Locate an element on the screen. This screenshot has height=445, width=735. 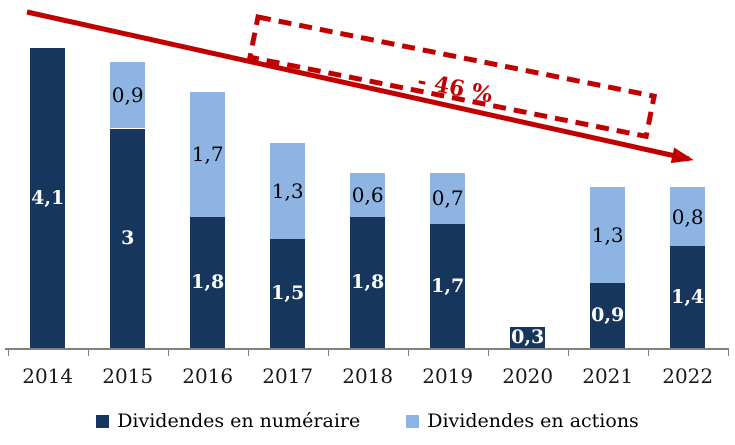
bar-value-label: 0,3 is located at coordinates (528, 337).